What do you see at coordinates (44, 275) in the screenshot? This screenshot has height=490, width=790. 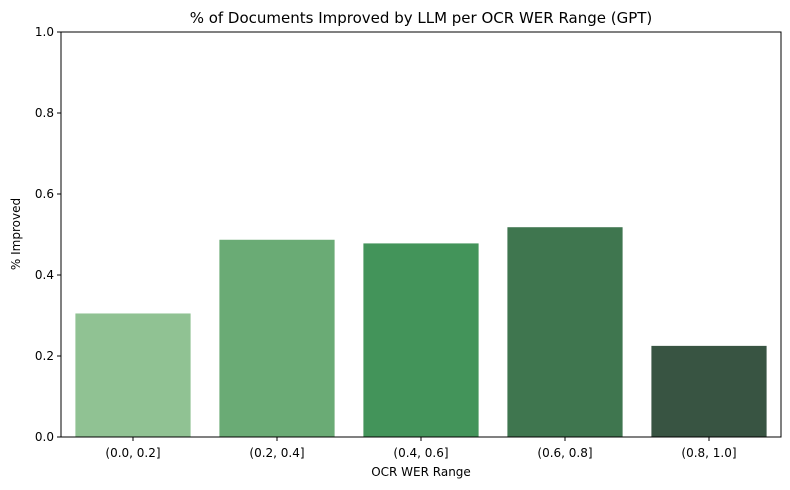 I see `y-tick-label: 0.4` at bounding box center [44, 275].